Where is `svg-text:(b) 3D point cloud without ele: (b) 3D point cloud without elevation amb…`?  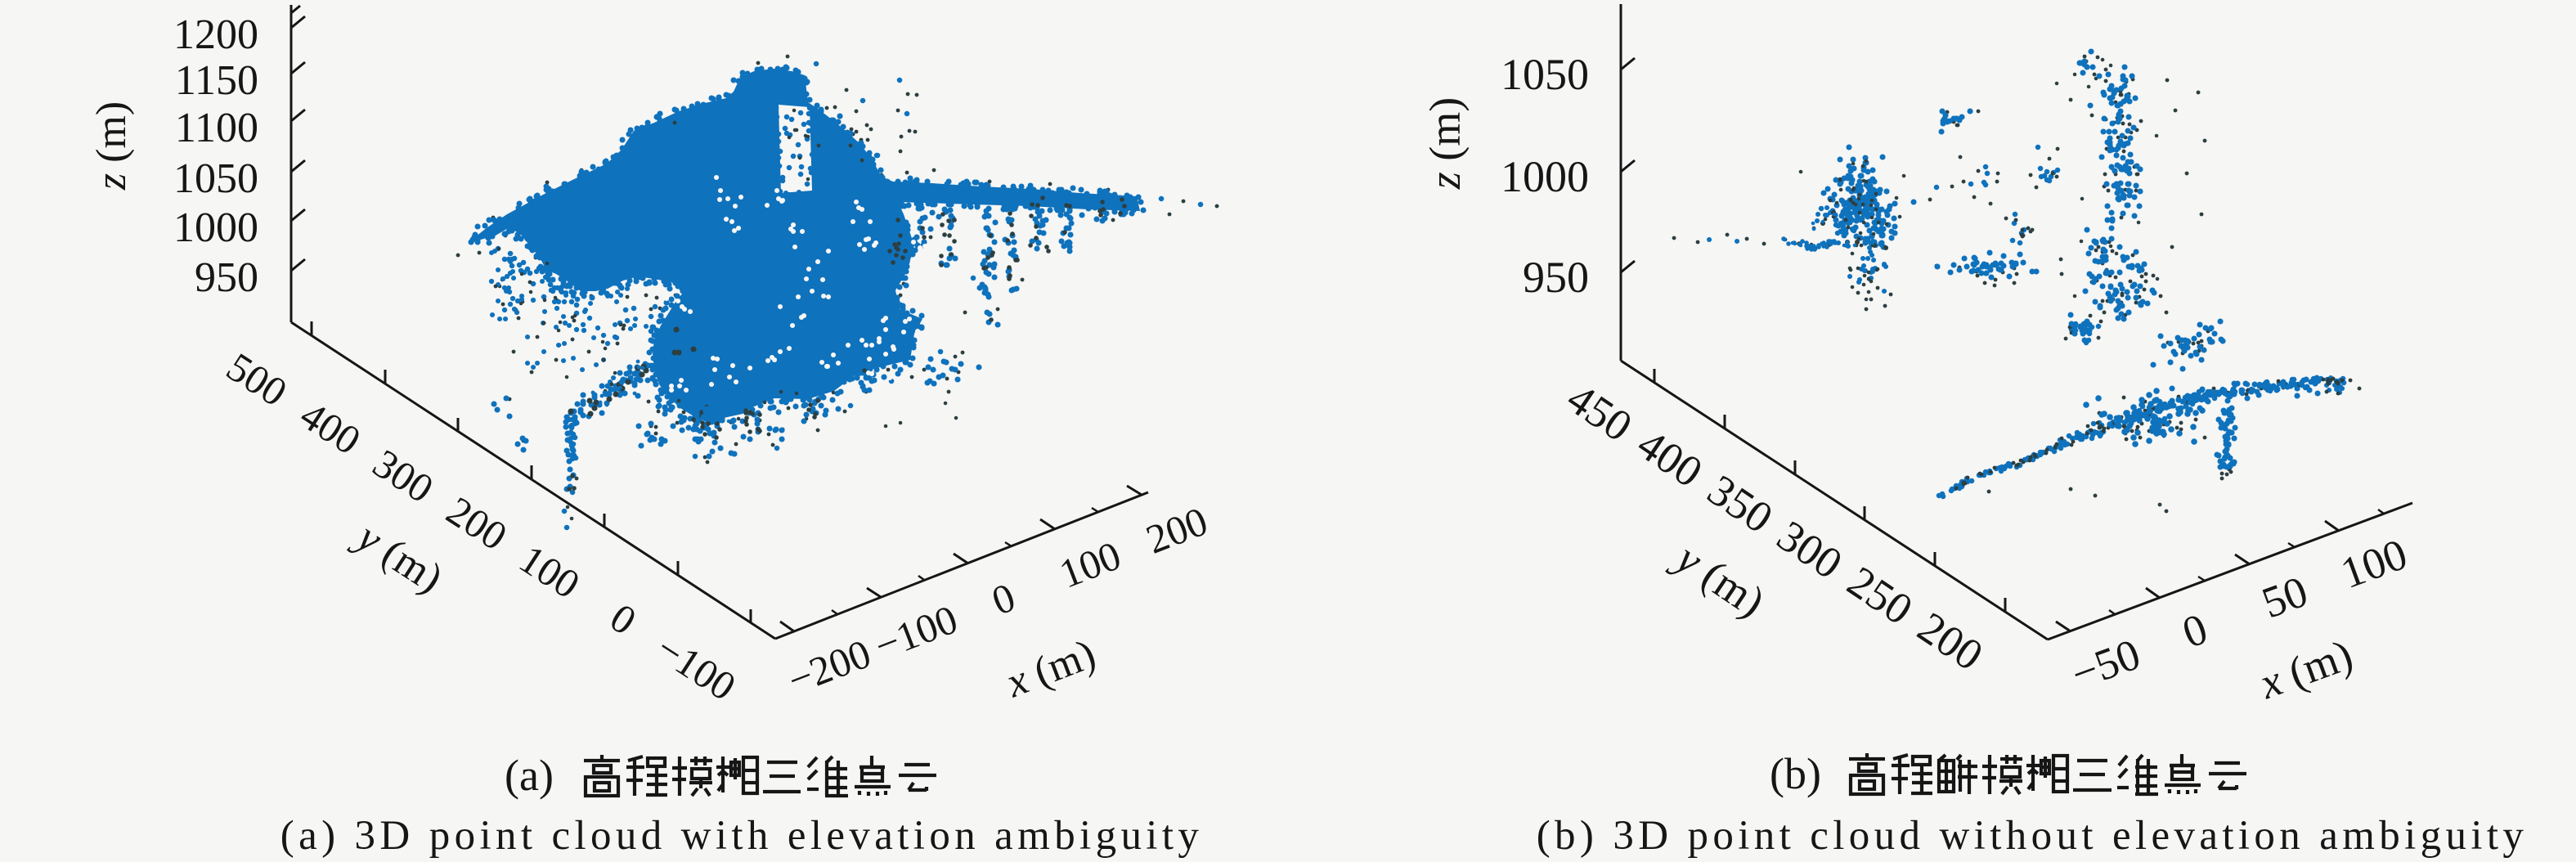
svg-text:(b) 3D point cloud without ele: (b) 3D point cloud without elevation amb… is located at coordinates (2033, 836).